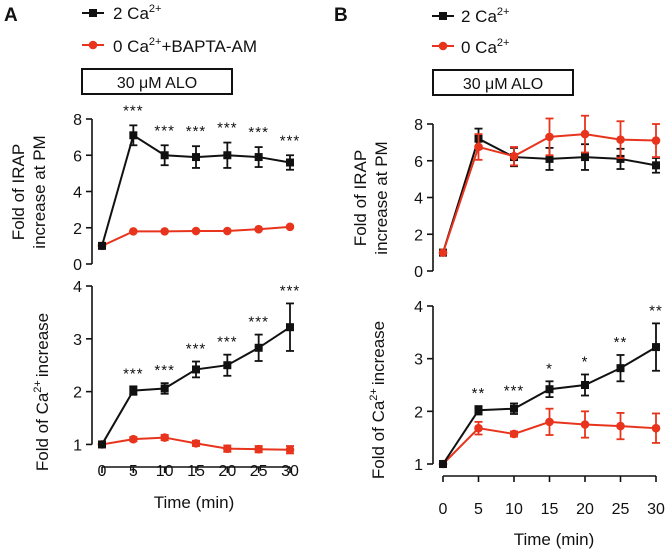  Describe the element at coordinates (102, 471) in the screenshot. I see `x-tick-label-a-bottom: 0` at that location.